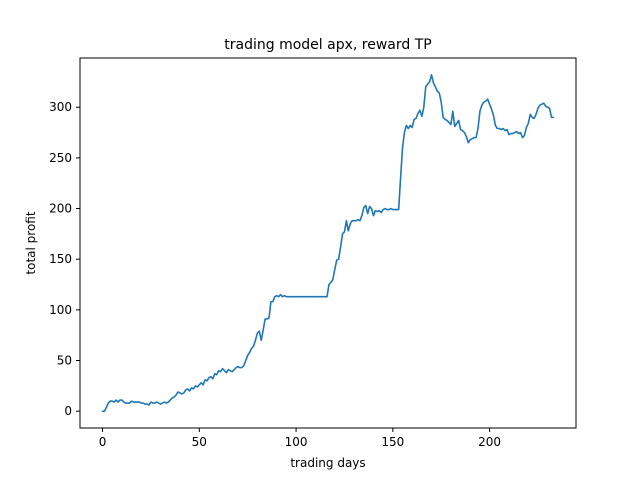 Image resolution: width=640 pixels, height=480 pixels. Describe the element at coordinates (327, 463) in the screenshot. I see `x-axis-label: trading days` at that location.